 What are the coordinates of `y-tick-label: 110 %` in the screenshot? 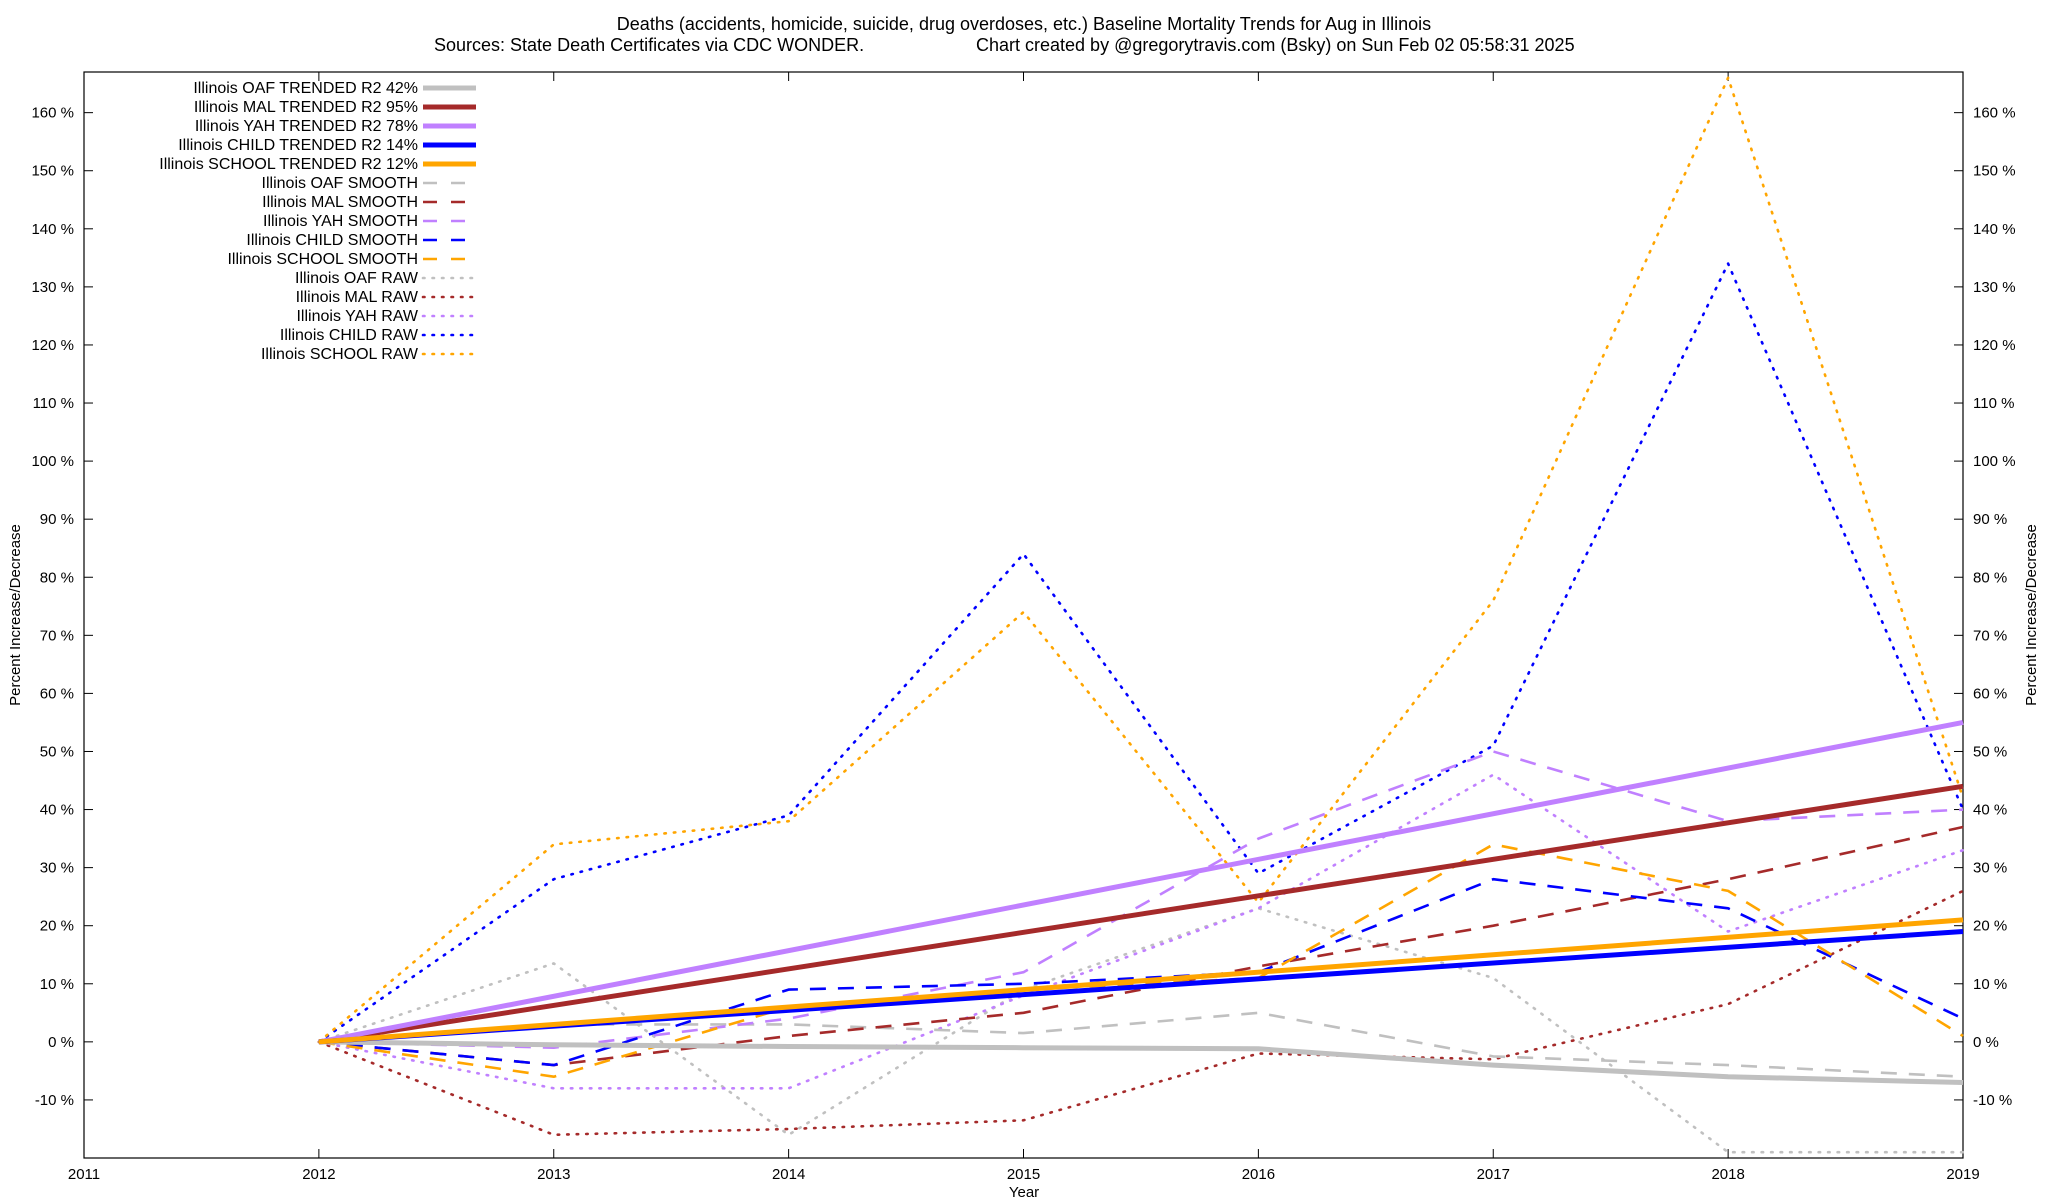 It's located at (53, 403).